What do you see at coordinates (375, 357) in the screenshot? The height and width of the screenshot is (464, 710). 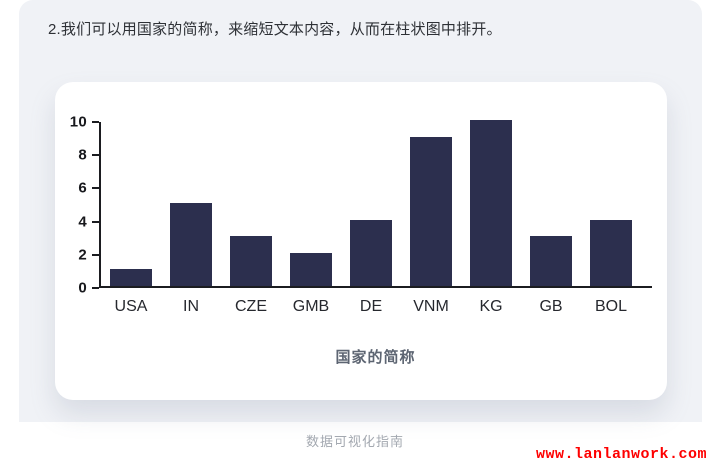 I see `x-axis-title: 国家的简称` at bounding box center [375, 357].